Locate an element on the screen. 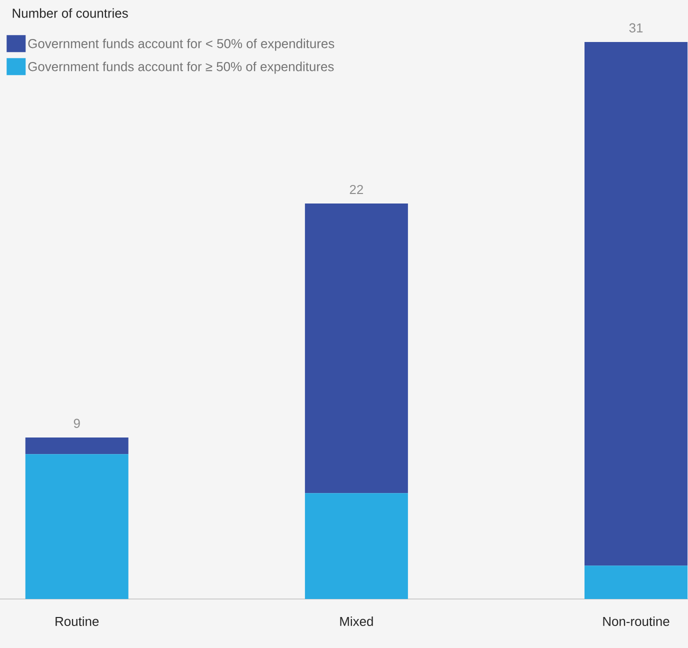 The width and height of the screenshot is (688, 648). legend-label: Government funds account for < 50% of expenditures is located at coordinates (181, 44).